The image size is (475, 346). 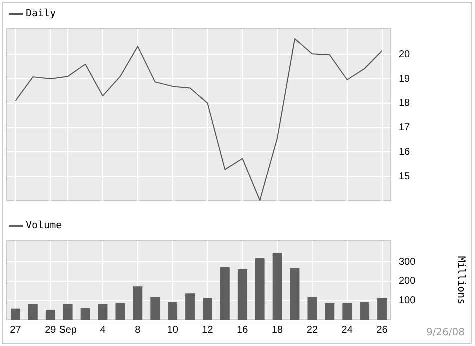 What do you see at coordinates (16, 330) in the screenshot?
I see `x-tick-label: 27` at bounding box center [16, 330].